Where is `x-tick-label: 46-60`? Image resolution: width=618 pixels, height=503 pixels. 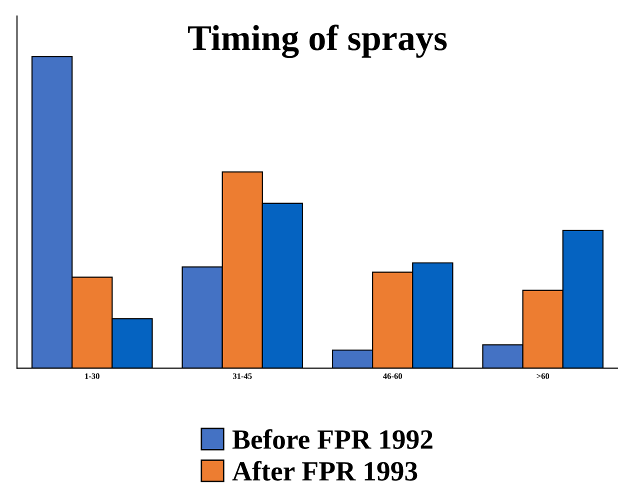
x-tick-label: 46-60 is located at coordinates (392, 376).